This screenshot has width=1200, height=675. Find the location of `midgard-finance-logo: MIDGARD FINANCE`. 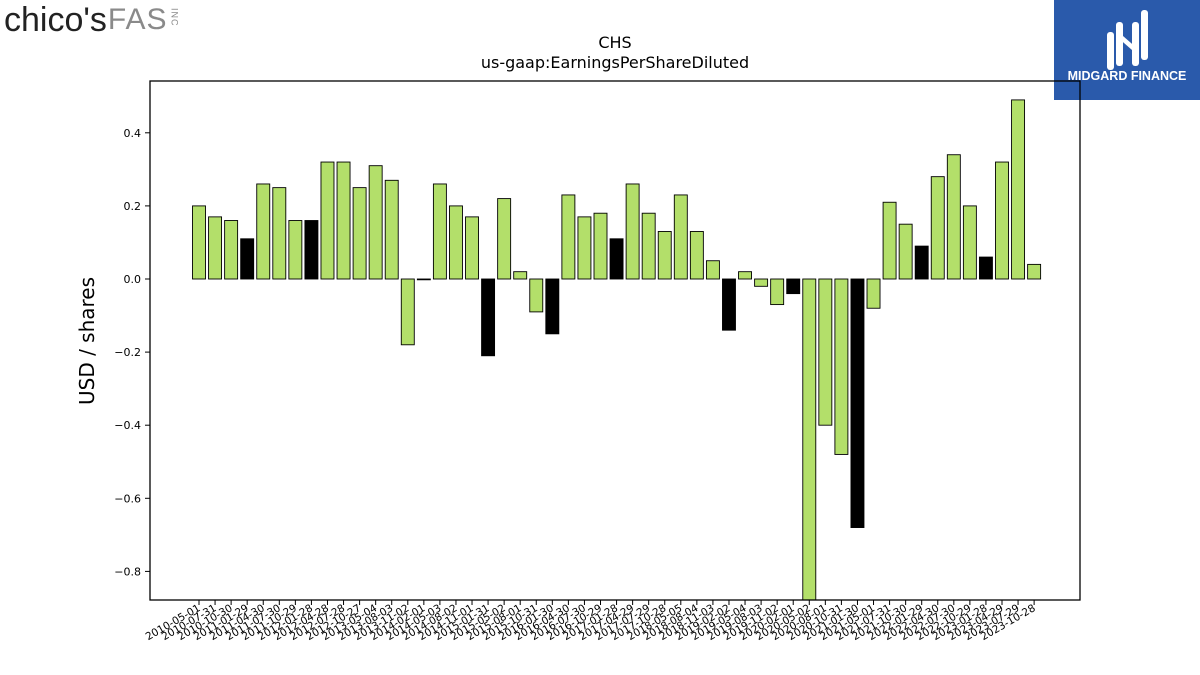

midgard-finance-logo: MIDGARD FINANCE is located at coordinates (1127, 50).